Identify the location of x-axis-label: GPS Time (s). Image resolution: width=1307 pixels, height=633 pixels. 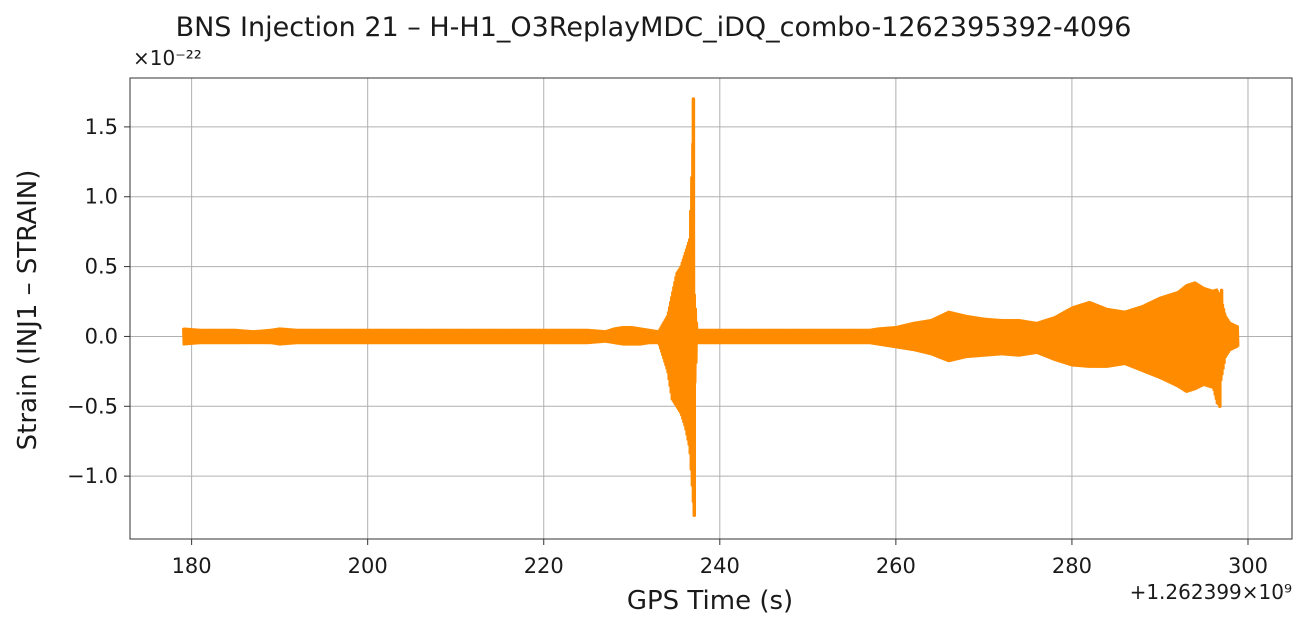
(710, 601).